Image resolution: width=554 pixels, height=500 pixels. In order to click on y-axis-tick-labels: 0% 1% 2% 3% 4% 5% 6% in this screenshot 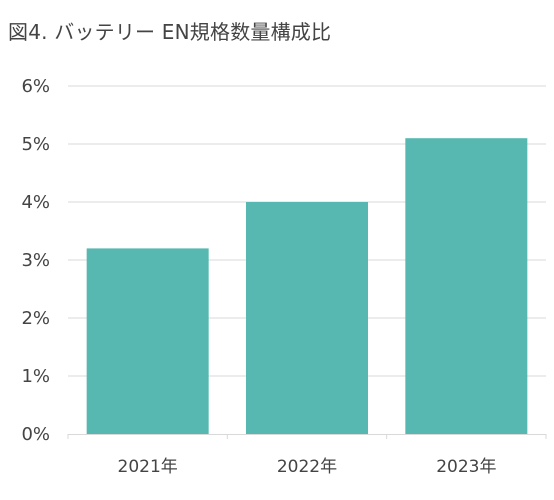, I will do `click(35, 260)`.